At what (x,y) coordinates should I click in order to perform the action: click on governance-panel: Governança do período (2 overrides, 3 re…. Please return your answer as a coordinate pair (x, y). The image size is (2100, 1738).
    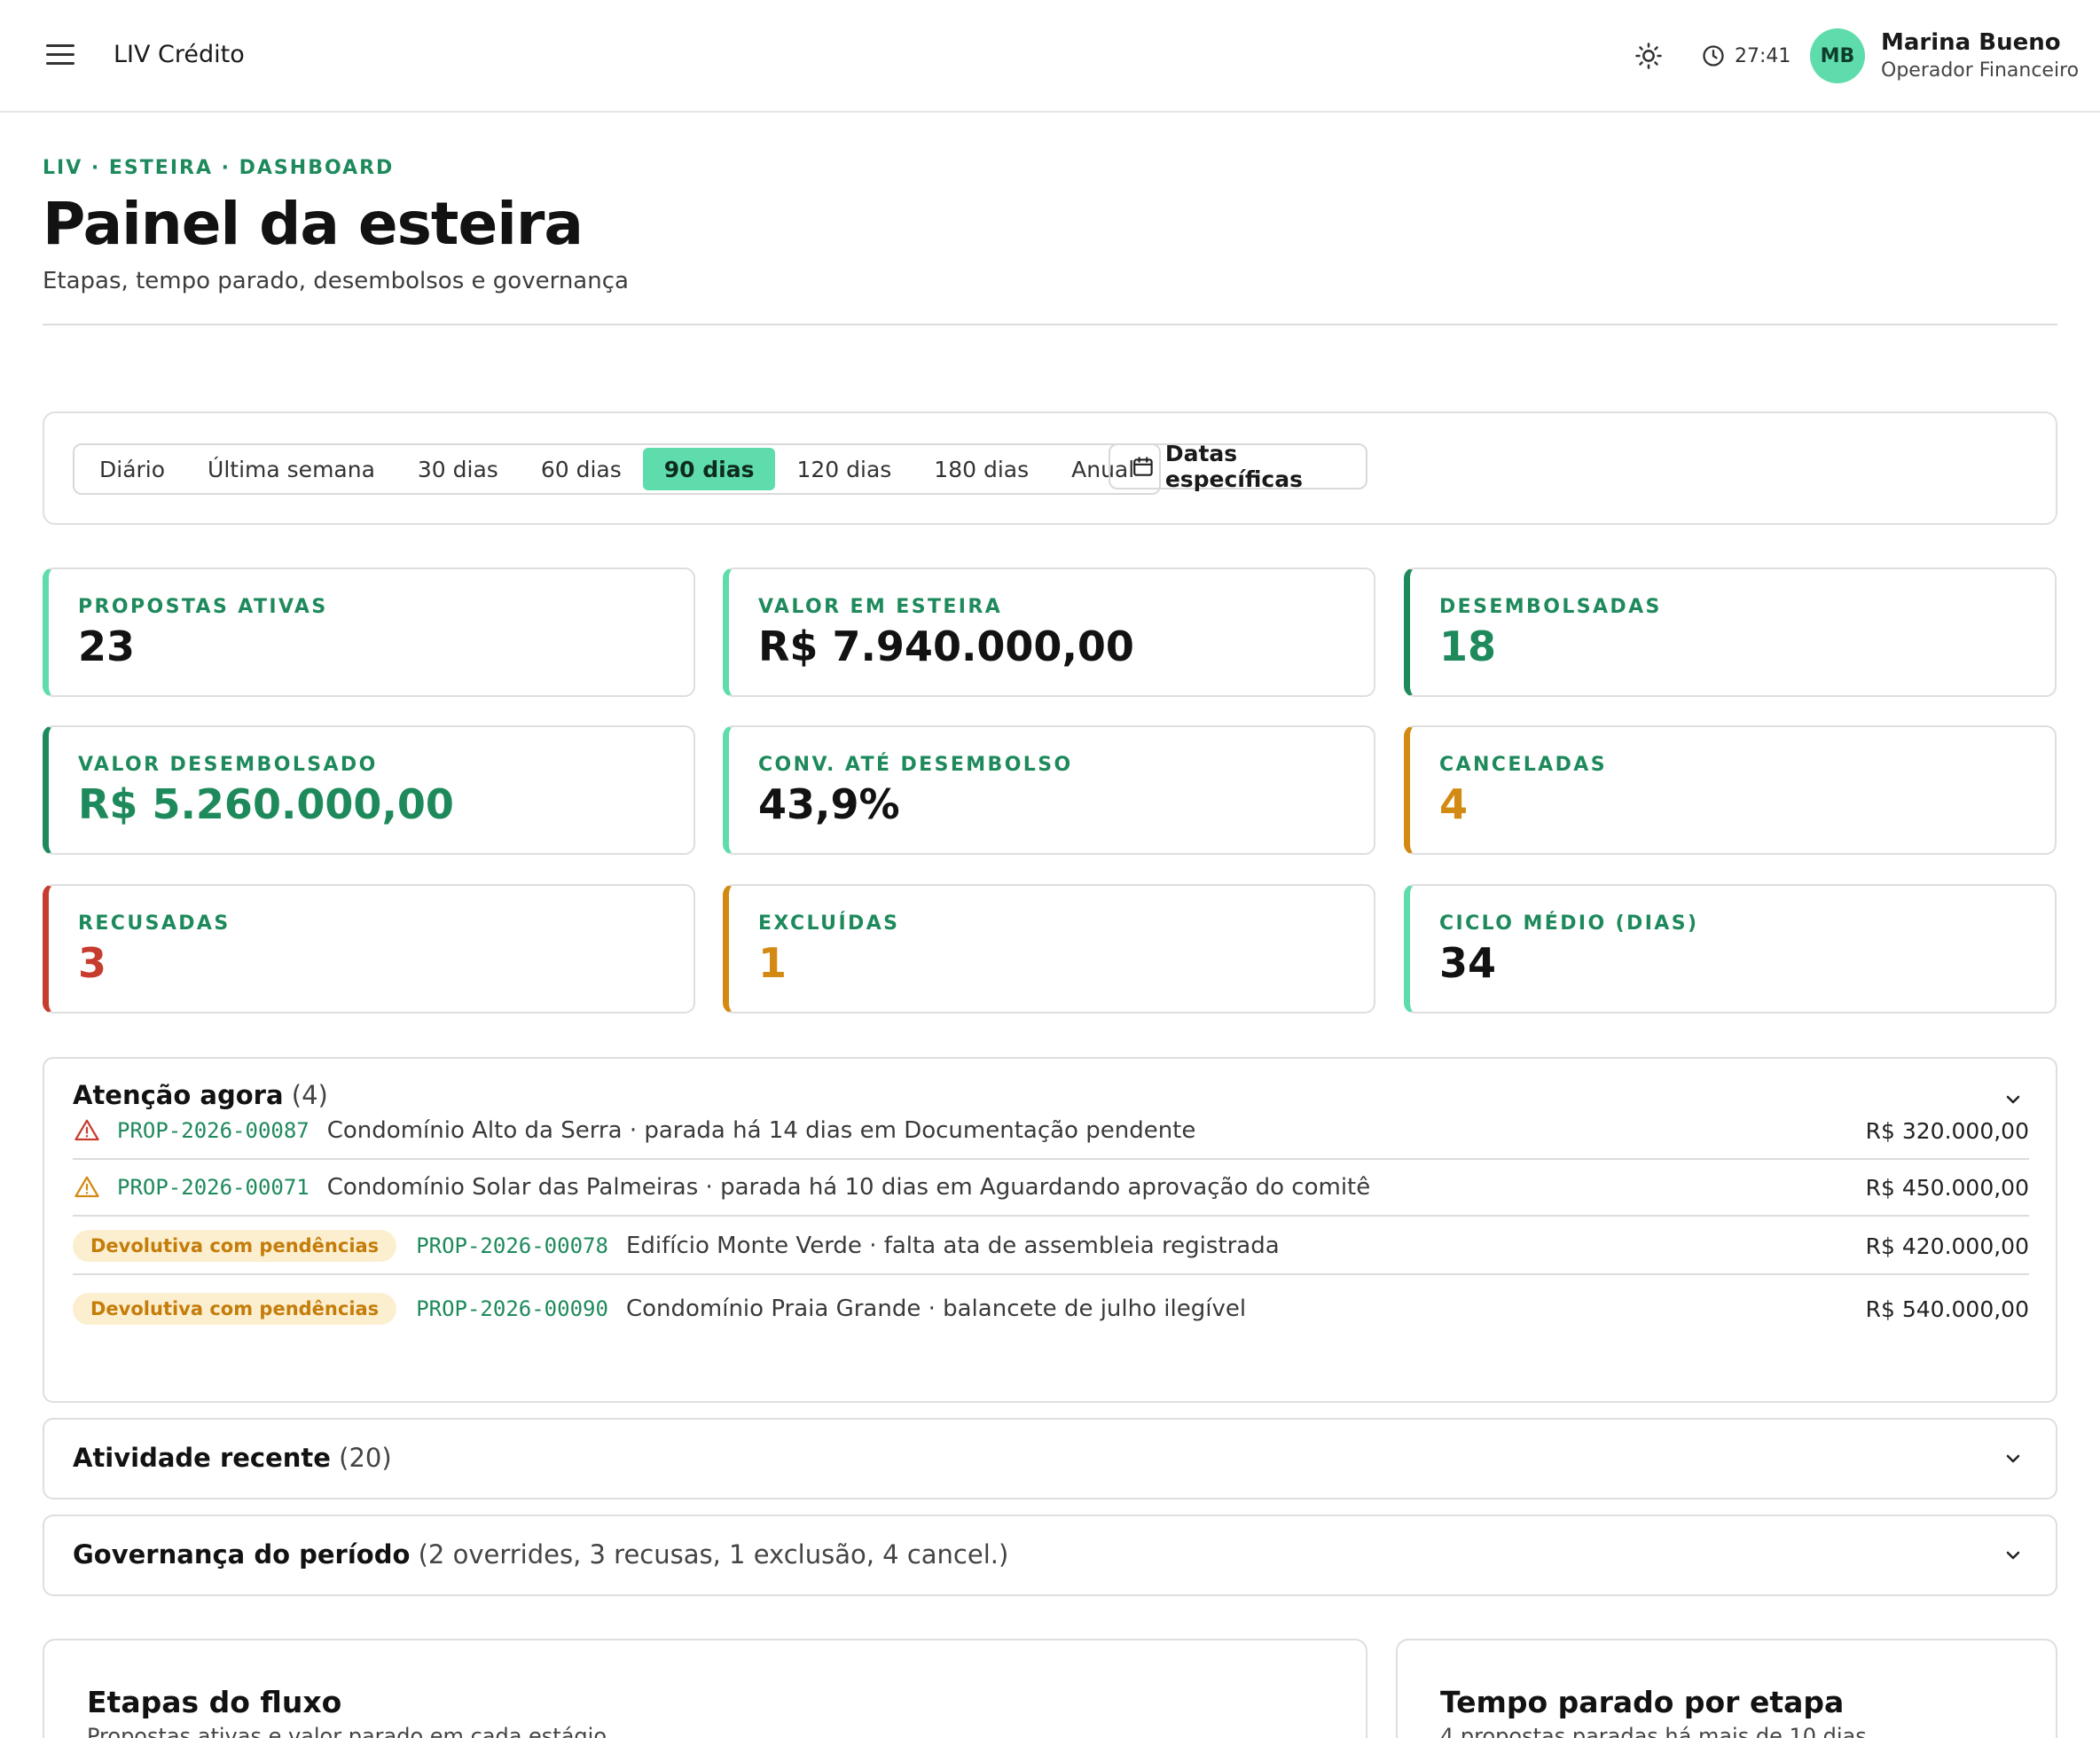
    Looking at the image, I should click on (1050, 1555).